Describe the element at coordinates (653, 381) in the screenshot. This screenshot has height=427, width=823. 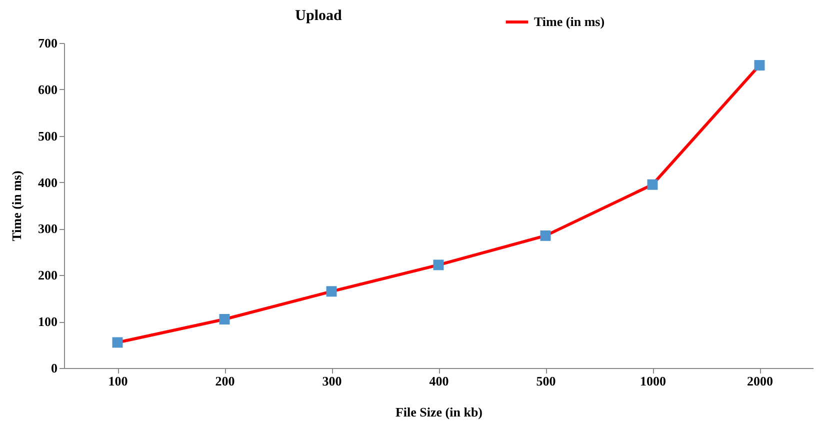
I see `x-tick-label: 1000` at that location.